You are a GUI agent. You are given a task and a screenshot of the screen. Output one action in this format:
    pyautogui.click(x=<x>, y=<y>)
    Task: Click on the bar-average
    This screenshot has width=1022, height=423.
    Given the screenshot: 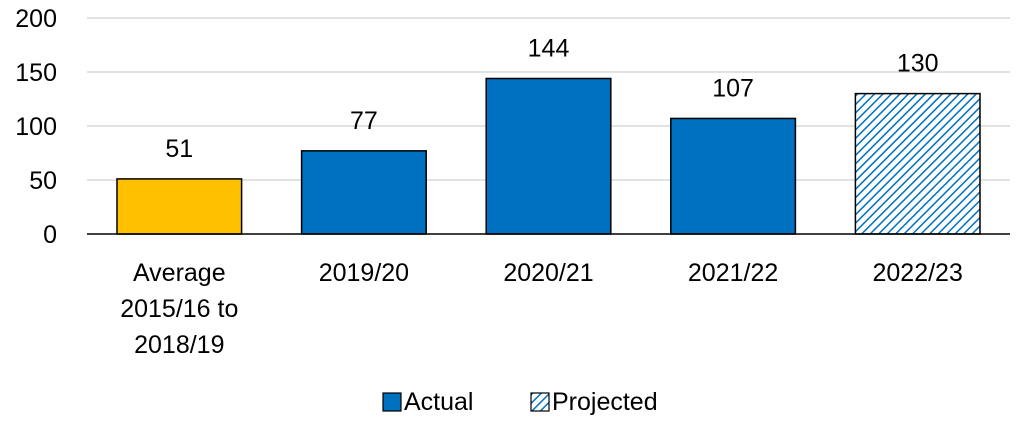 What is the action you would take?
    pyautogui.click(x=179, y=206)
    